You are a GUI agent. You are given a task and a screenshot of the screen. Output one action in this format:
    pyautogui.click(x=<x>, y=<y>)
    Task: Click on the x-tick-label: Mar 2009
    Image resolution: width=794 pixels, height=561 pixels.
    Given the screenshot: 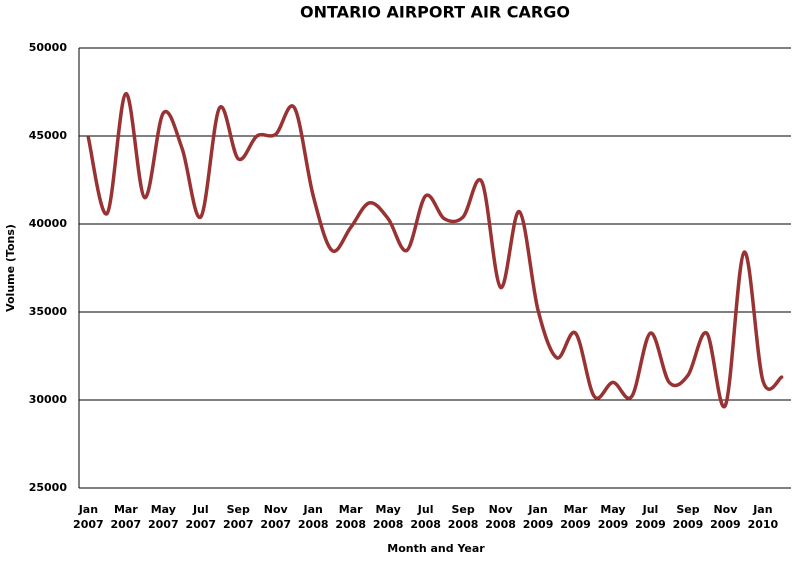 What is the action you would take?
    pyautogui.click(x=575, y=517)
    